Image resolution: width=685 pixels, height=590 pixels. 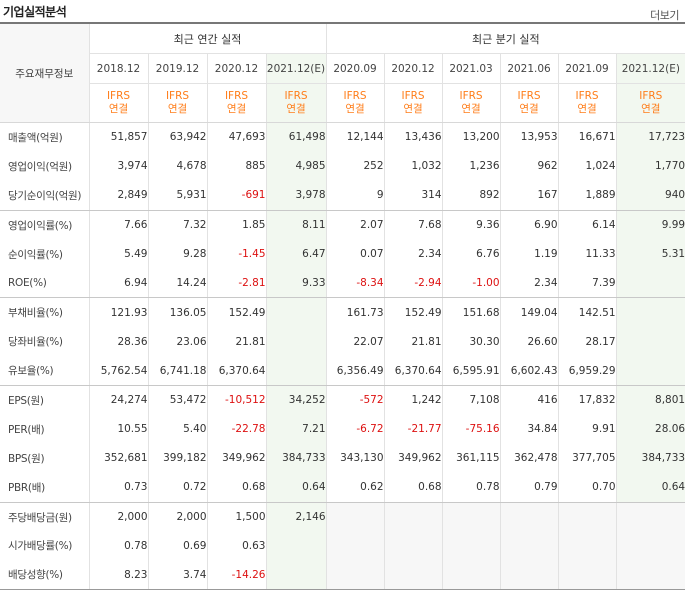 I want to click on annual-group-header: 최근 연간 실적, so click(x=208, y=38).